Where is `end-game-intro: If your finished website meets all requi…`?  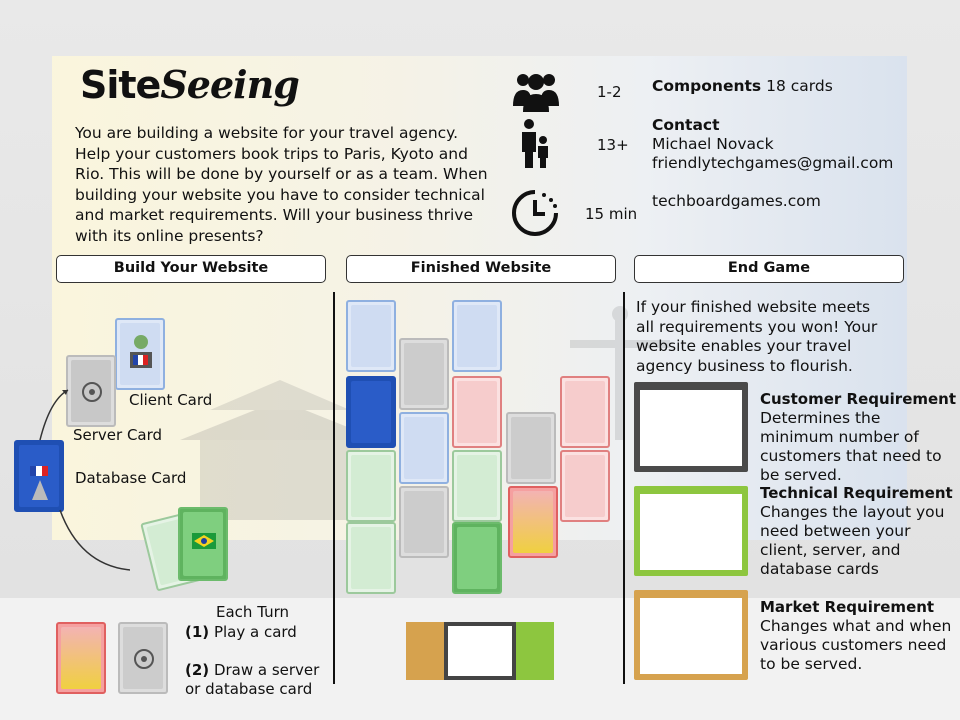
end-game-intro: If your finished website meets all requi… is located at coordinates (757, 336).